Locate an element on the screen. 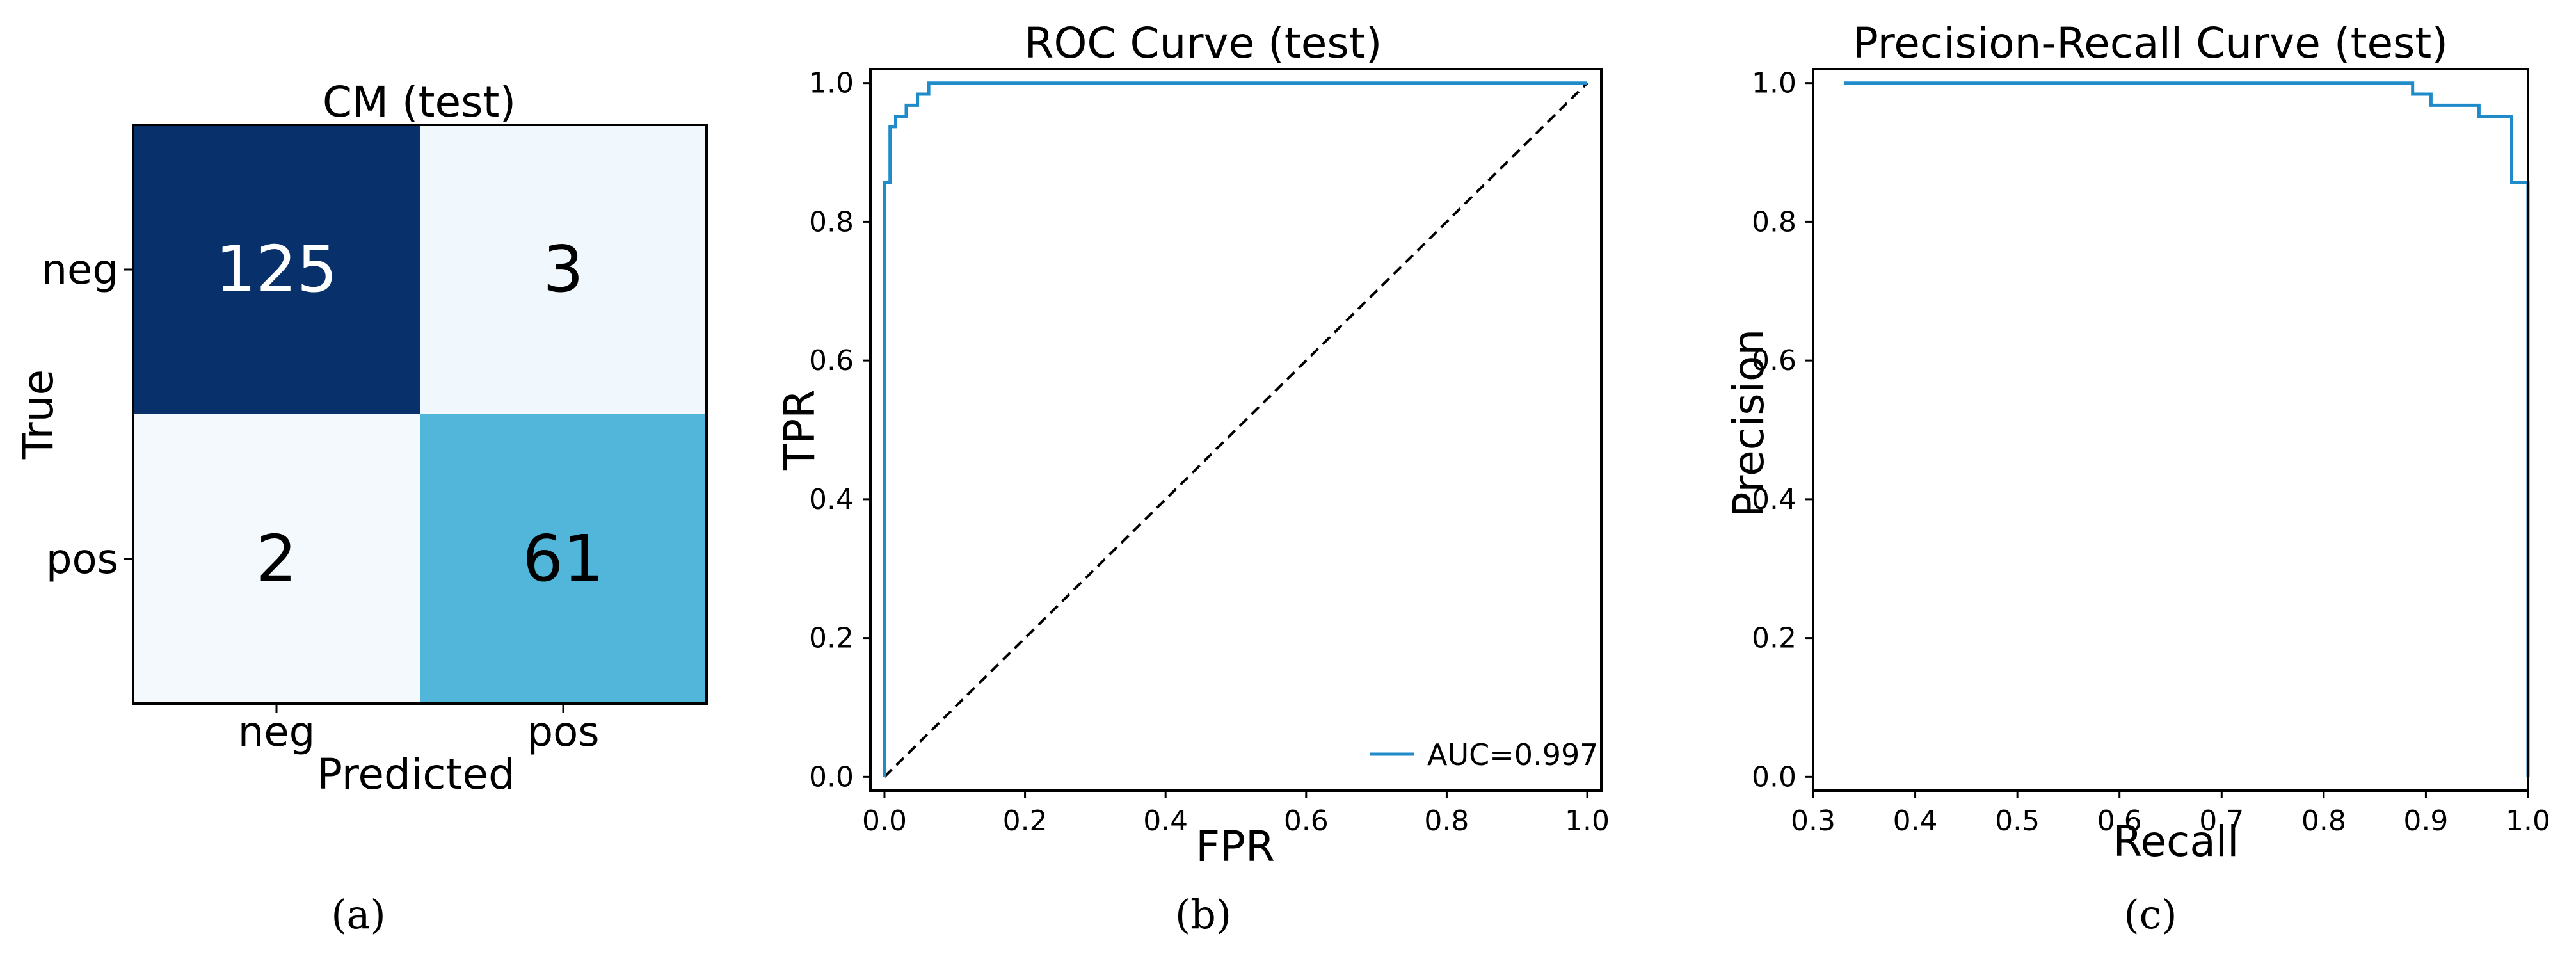  roc-ylabel: TPR is located at coordinates (799, 430).